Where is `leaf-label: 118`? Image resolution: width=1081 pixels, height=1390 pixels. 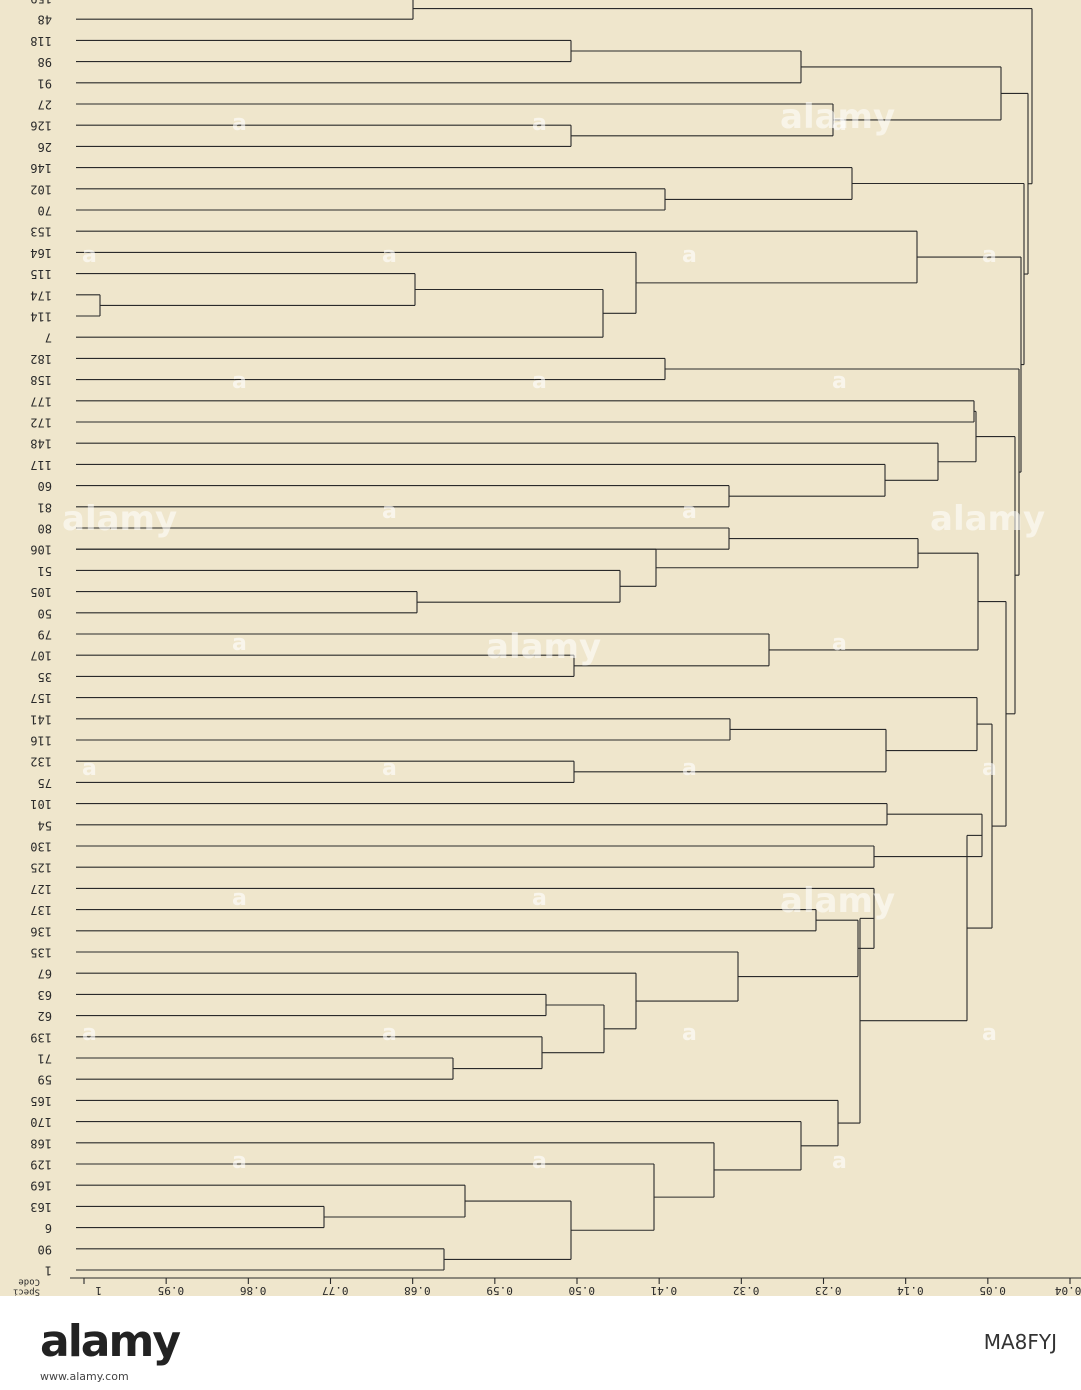 leaf-label: 118 is located at coordinates (41, 41).